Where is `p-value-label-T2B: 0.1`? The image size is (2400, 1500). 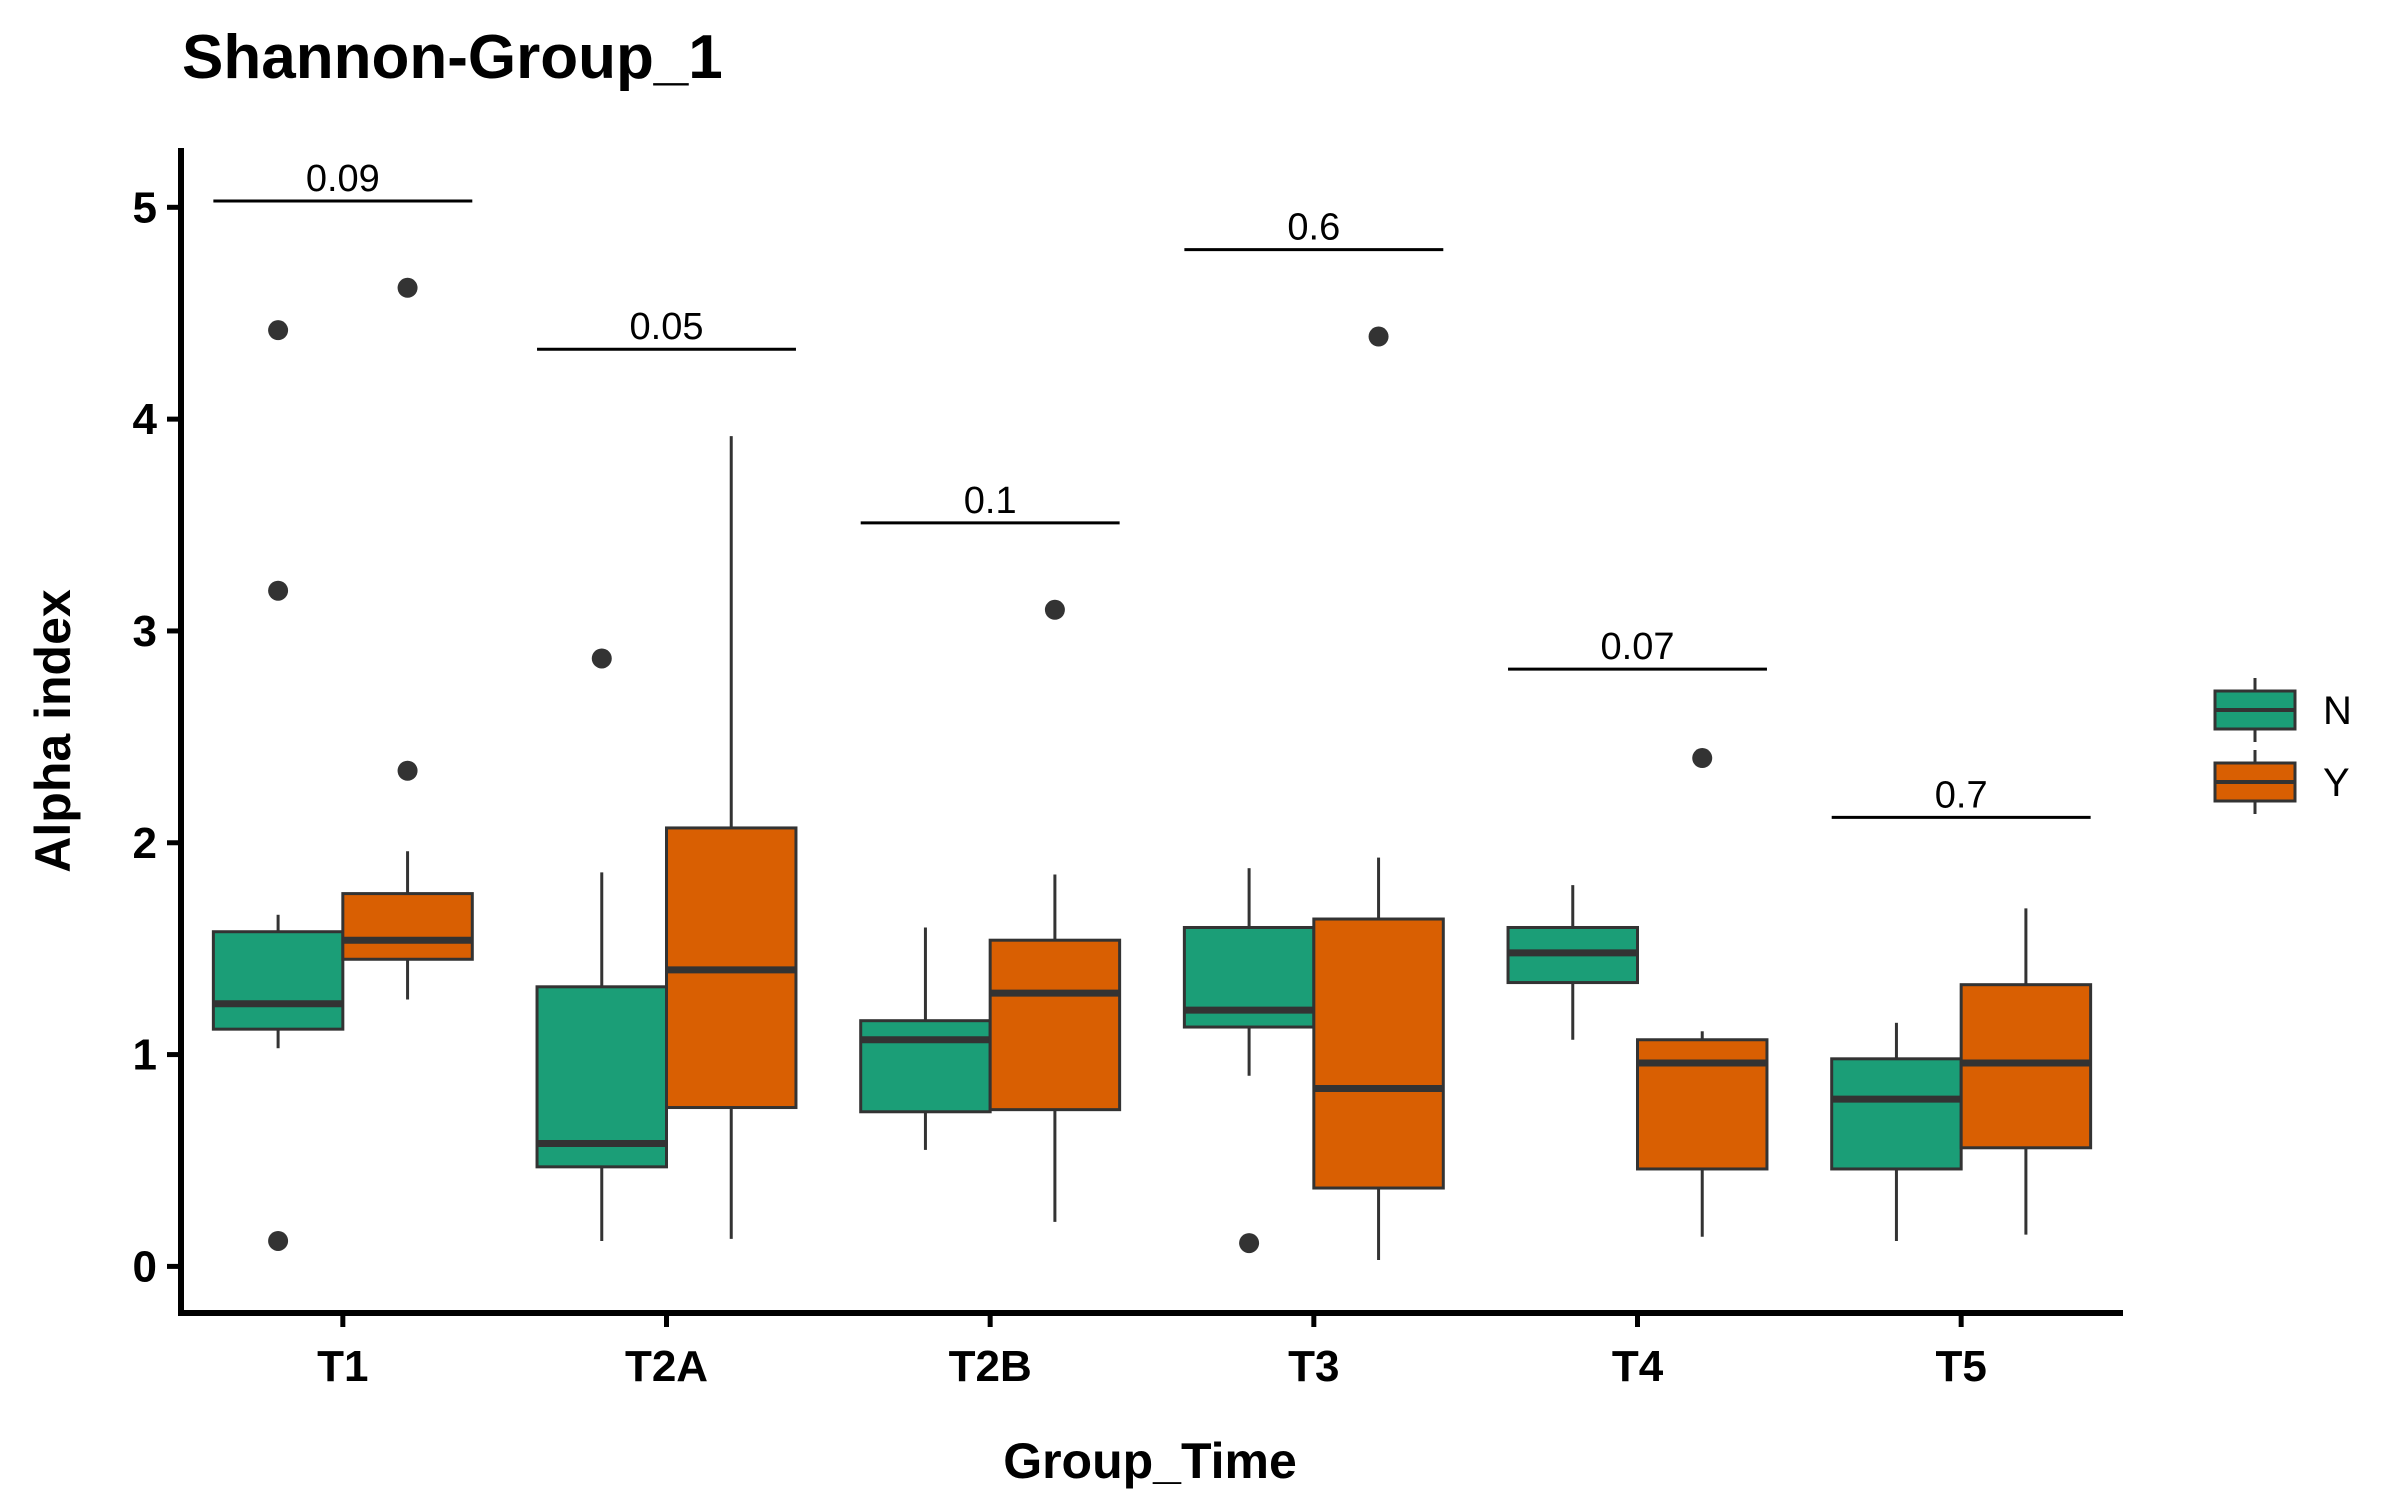
p-value-label-T2B: 0.1 is located at coordinates (990, 501).